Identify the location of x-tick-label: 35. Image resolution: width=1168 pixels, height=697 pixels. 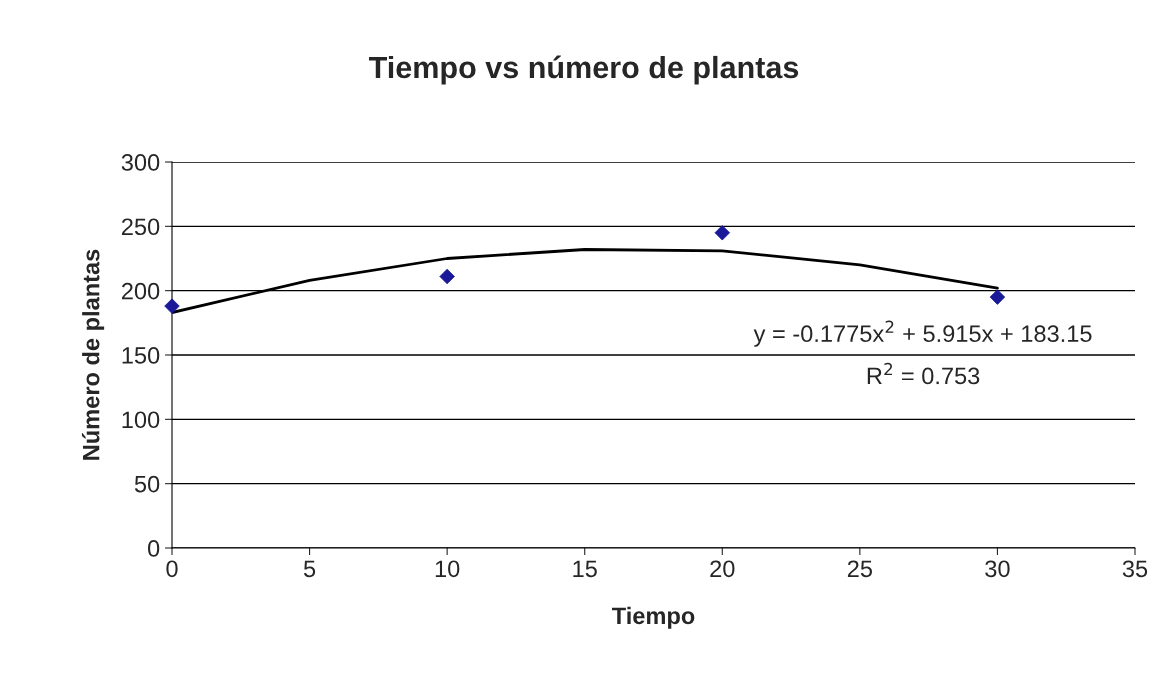
(1135, 569).